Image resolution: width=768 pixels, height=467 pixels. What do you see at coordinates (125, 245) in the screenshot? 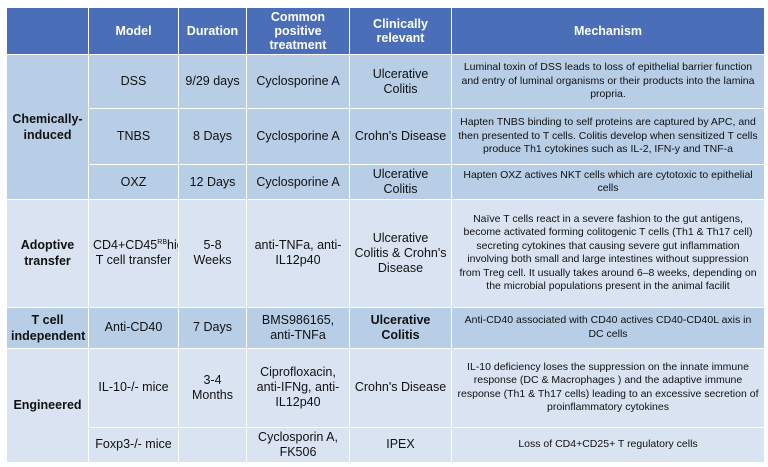
I see `model-prefix: CD4+CD45` at bounding box center [125, 245].